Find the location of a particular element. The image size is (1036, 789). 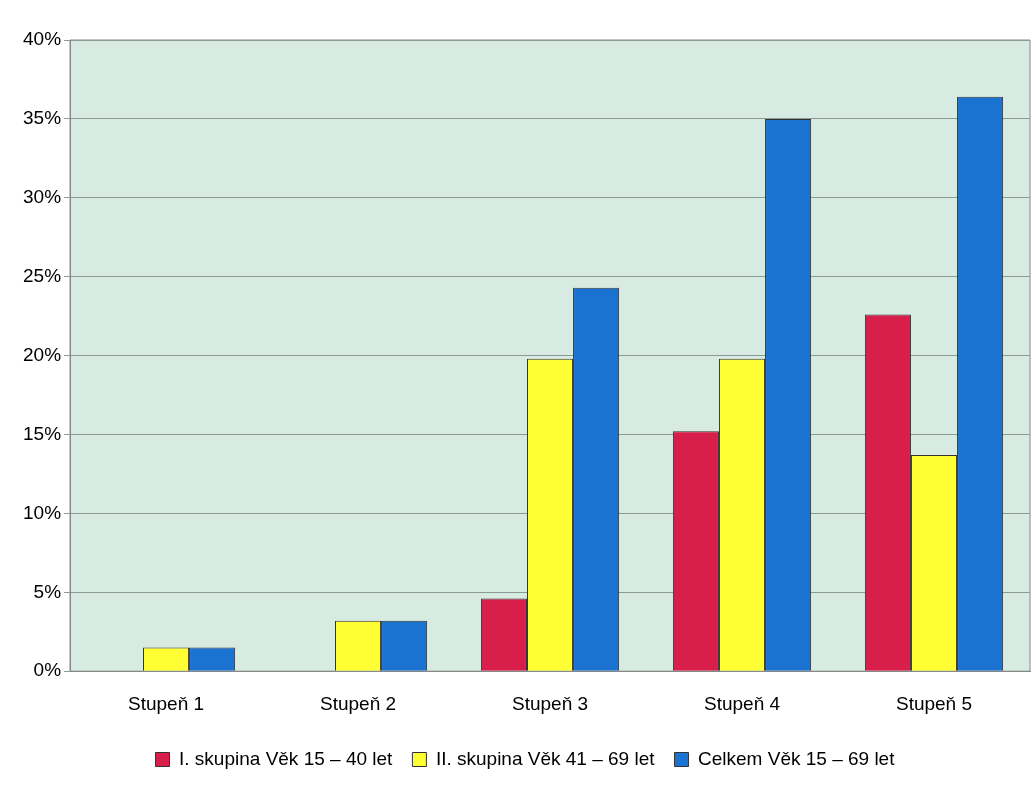

y-tick-label: 20% is located at coordinates (42, 354).